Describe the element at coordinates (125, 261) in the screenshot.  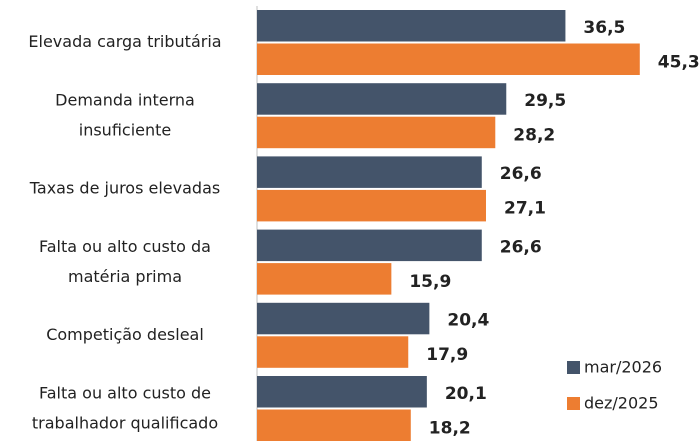
I see `category-label: Falta ou alto custo da matéria prima` at that location.